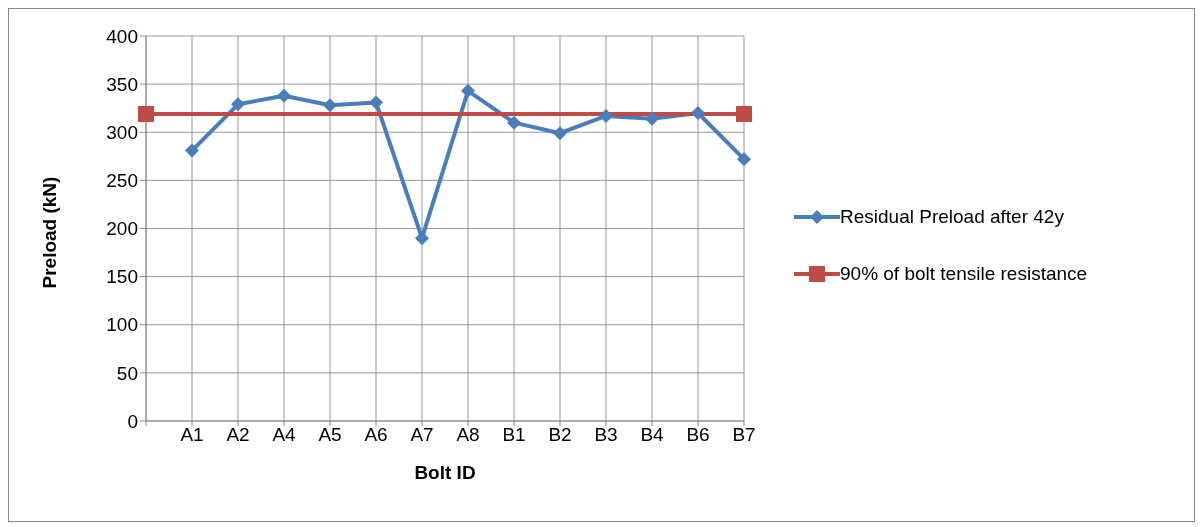  Describe the element at coordinates (744, 435) in the screenshot. I see `x-tick-label: B7` at that location.